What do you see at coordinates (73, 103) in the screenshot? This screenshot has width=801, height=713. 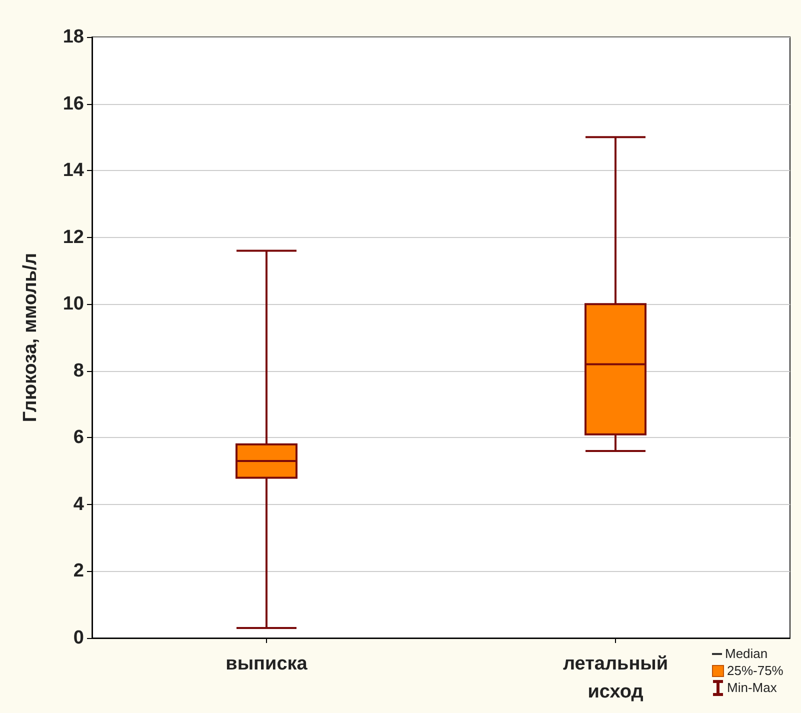 I see `y-tick-label: 16` at bounding box center [73, 103].